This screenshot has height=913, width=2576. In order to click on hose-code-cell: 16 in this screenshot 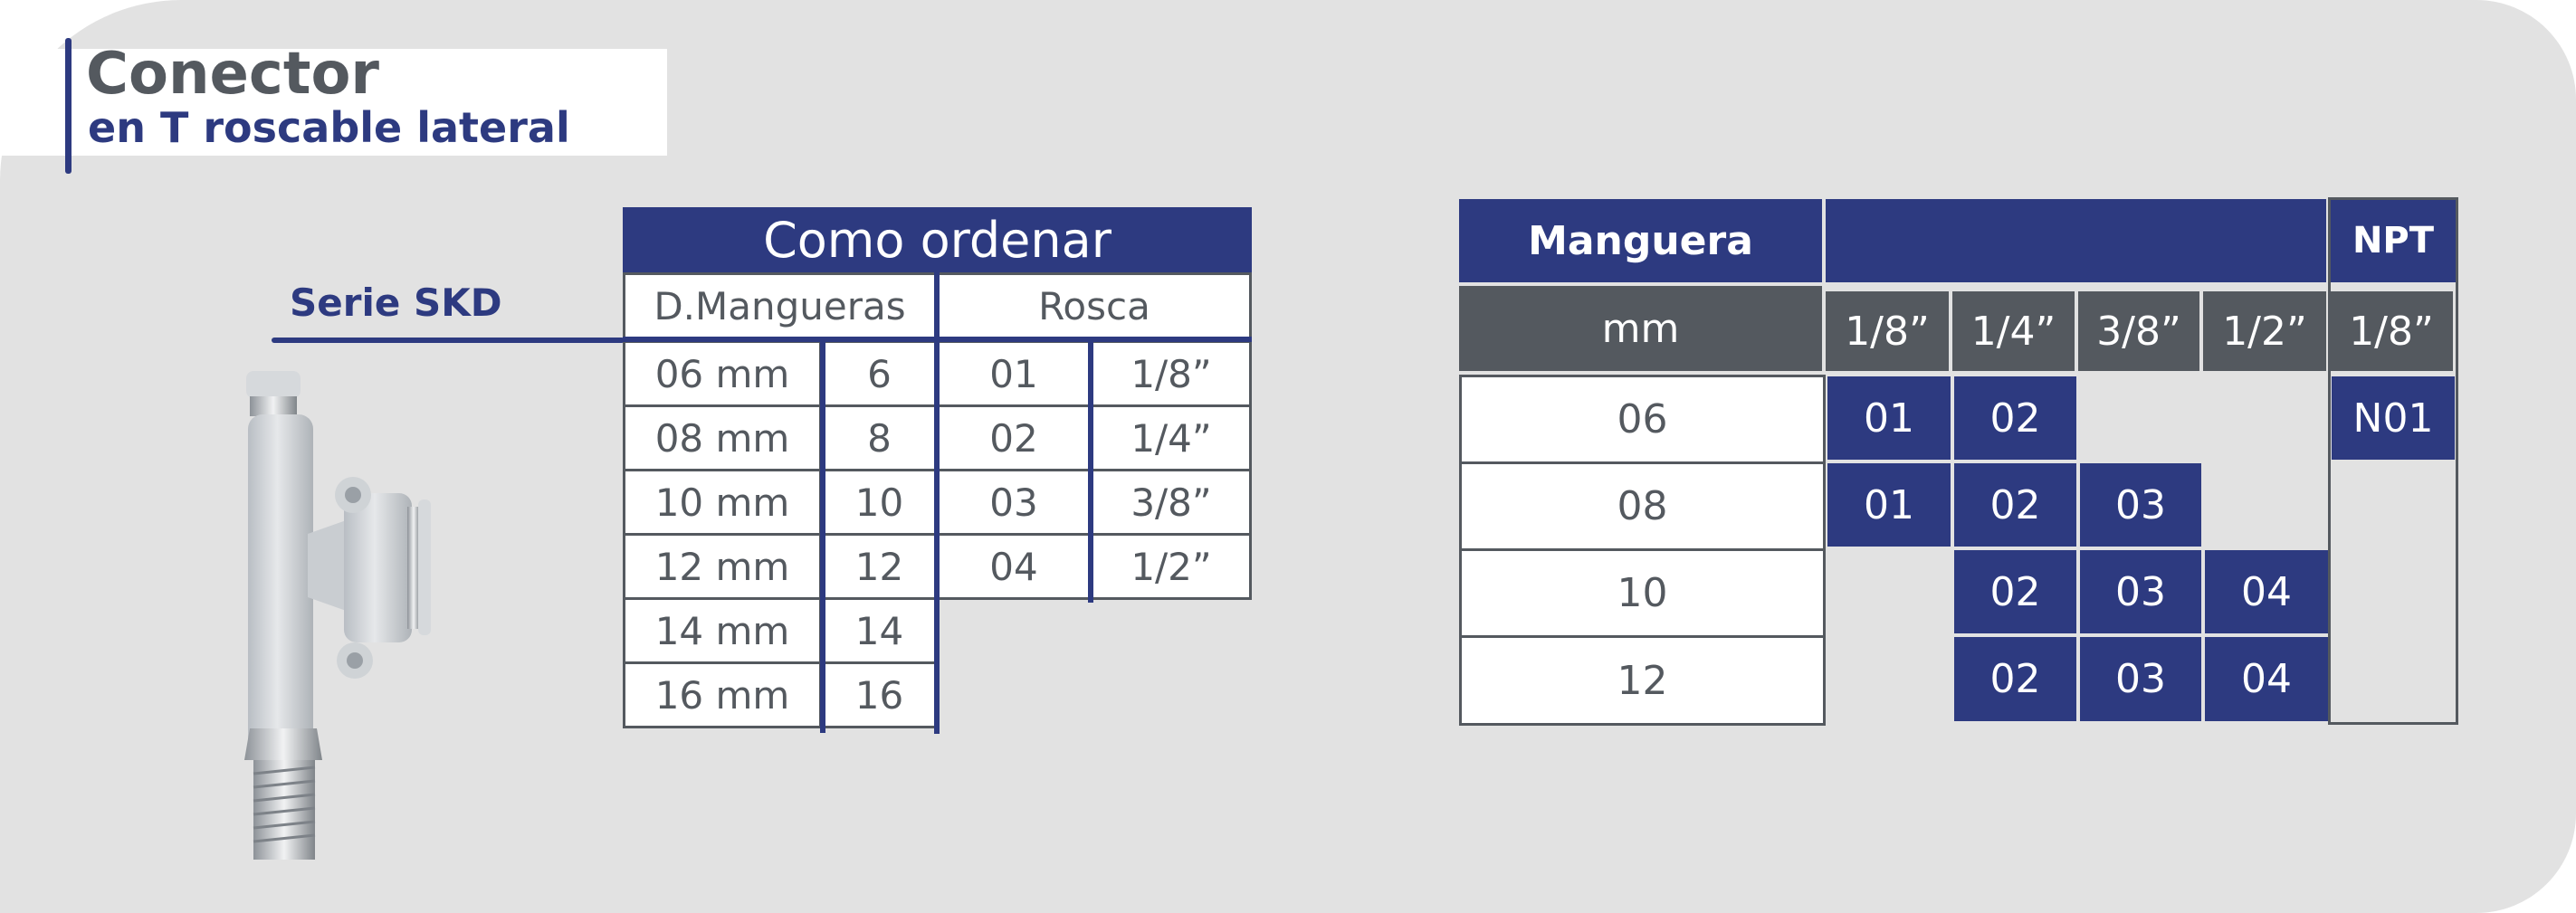, I will do `click(880, 694)`.